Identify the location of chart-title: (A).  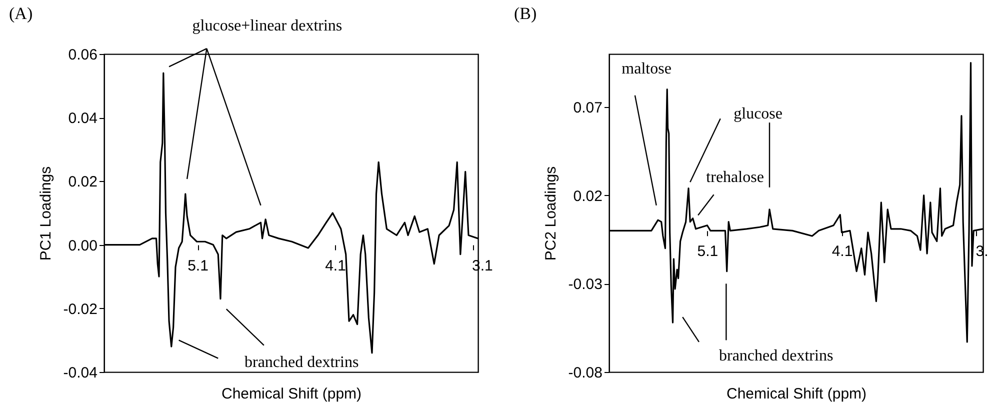
(21, 13).